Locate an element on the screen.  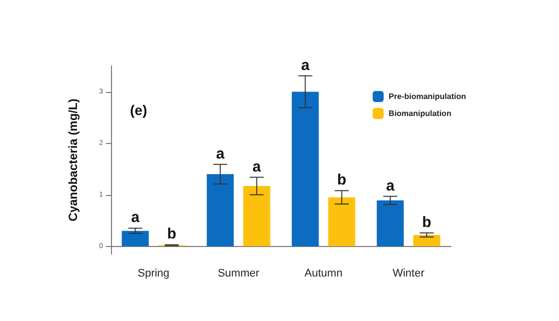
y-axis-title: Cyanobacteria (mg/L) is located at coordinates (73, 160).